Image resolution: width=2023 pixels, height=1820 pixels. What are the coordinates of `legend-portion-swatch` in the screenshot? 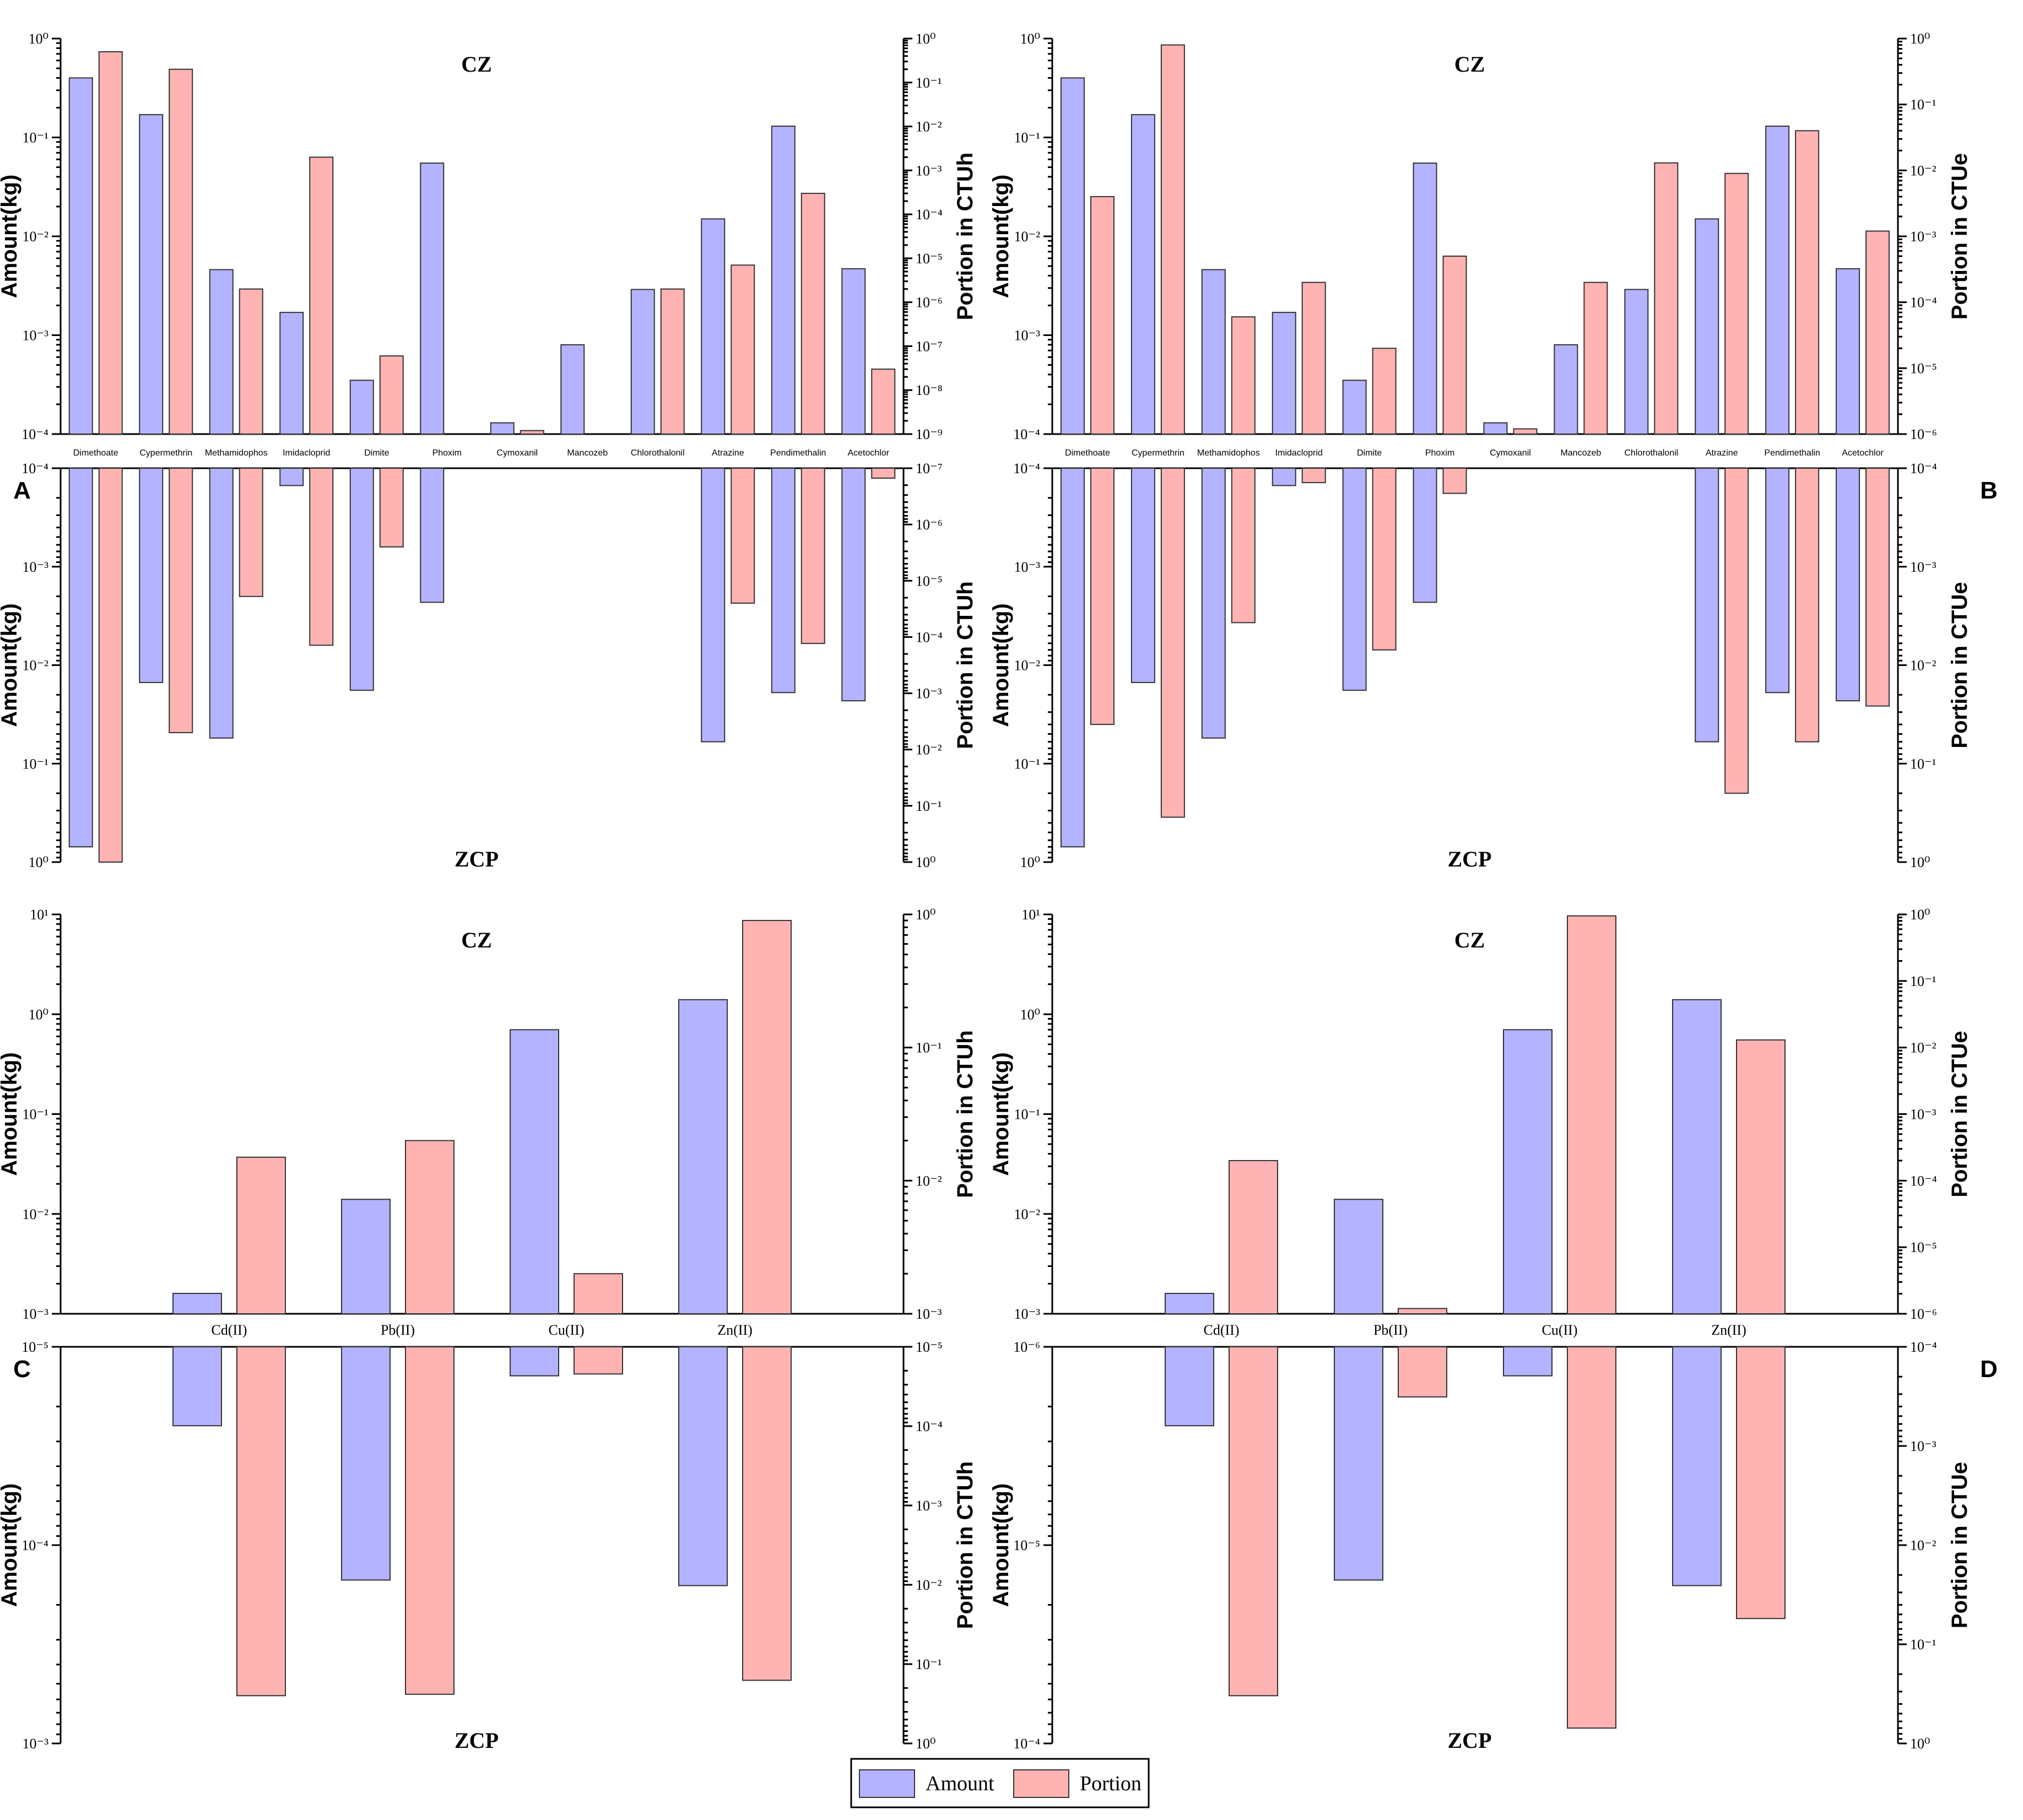 It's located at (1041, 1783).